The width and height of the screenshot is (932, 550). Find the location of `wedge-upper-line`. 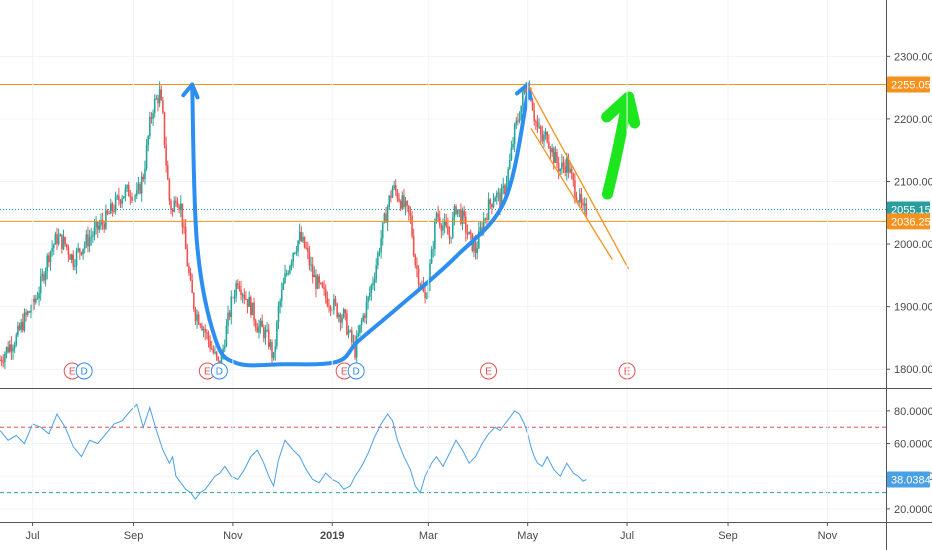

wedge-upper-line is located at coordinates (578, 177).